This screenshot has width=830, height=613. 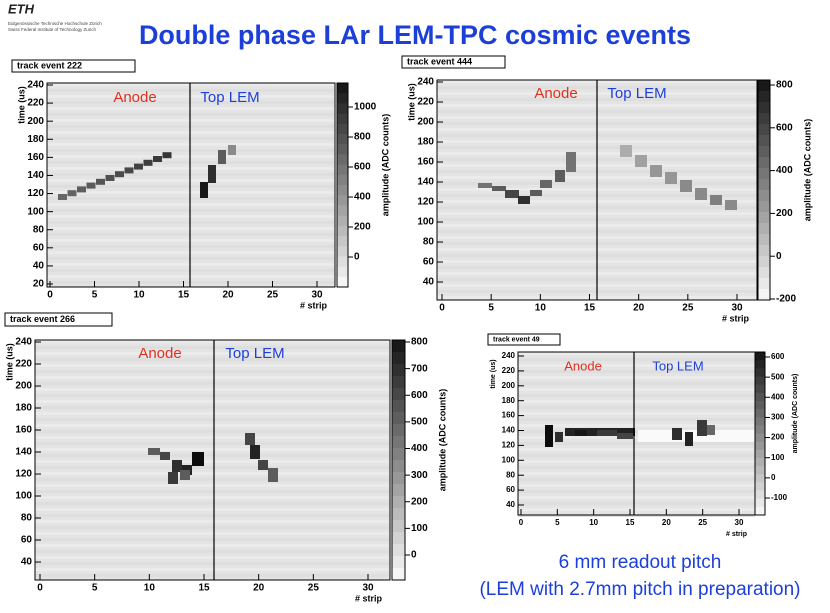 I want to click on label-box, so click(x=453, y=62).